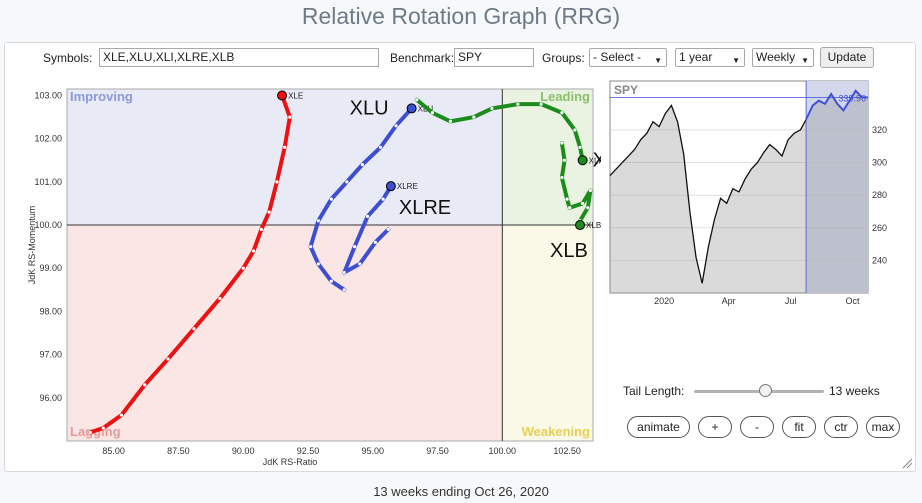  What do you see at coordinates (295, 95) in the screenshot?
I see `small-label-xle: XLE` at bounding box center [295, 95].